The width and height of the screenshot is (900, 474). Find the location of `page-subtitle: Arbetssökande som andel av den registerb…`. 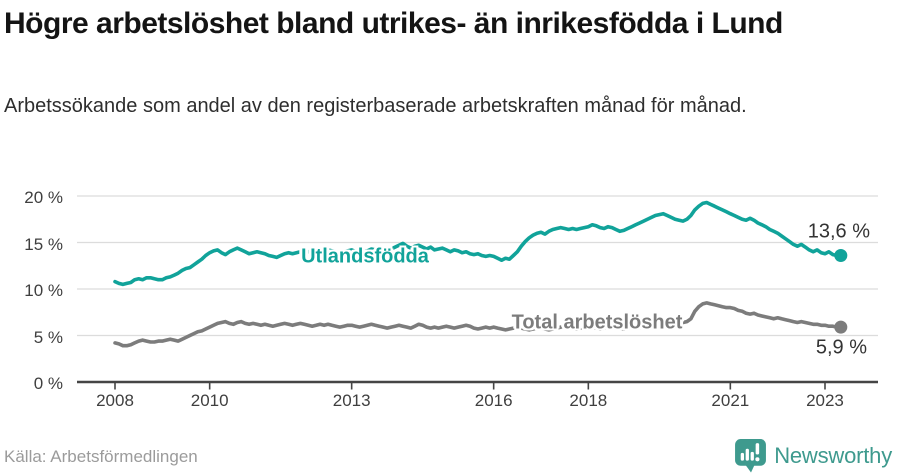

page-subtitle: Arbetssökande som andel av den registerb… is located at coordinates (375, 106).